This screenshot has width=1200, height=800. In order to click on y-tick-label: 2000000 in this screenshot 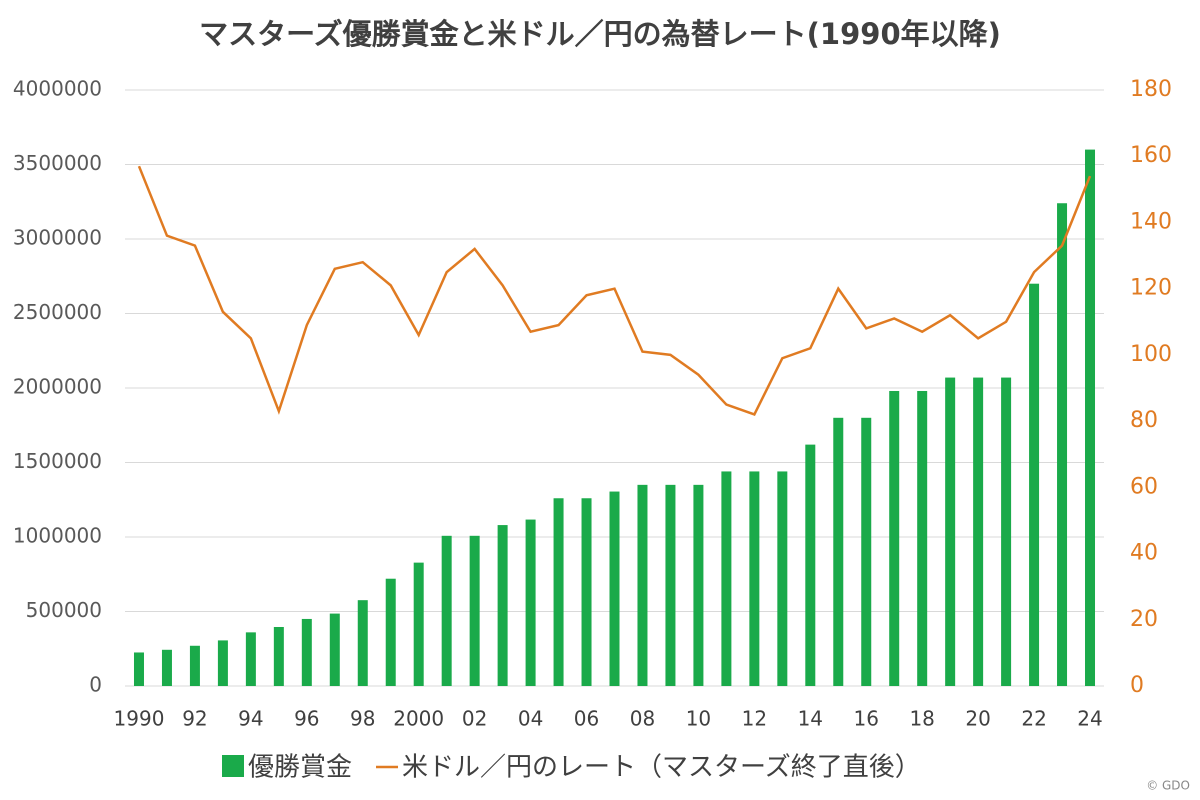, I will do `click(57, 387)`.